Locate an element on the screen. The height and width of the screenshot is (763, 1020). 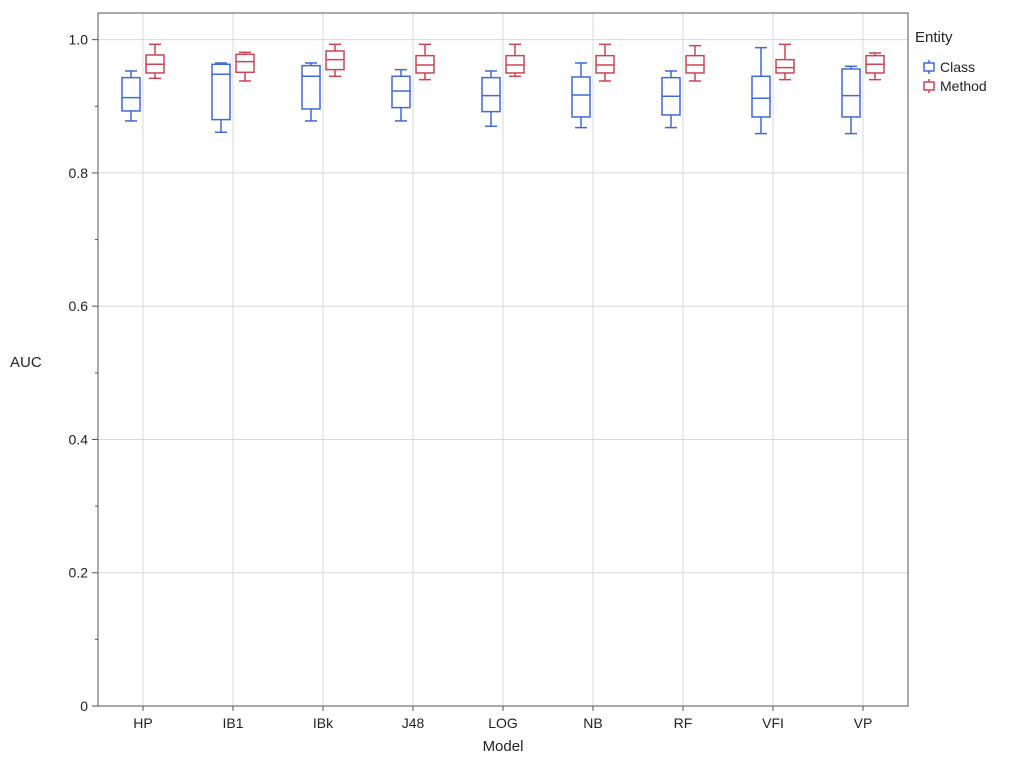
box-method-vfi is located at coordinates (785, 62).